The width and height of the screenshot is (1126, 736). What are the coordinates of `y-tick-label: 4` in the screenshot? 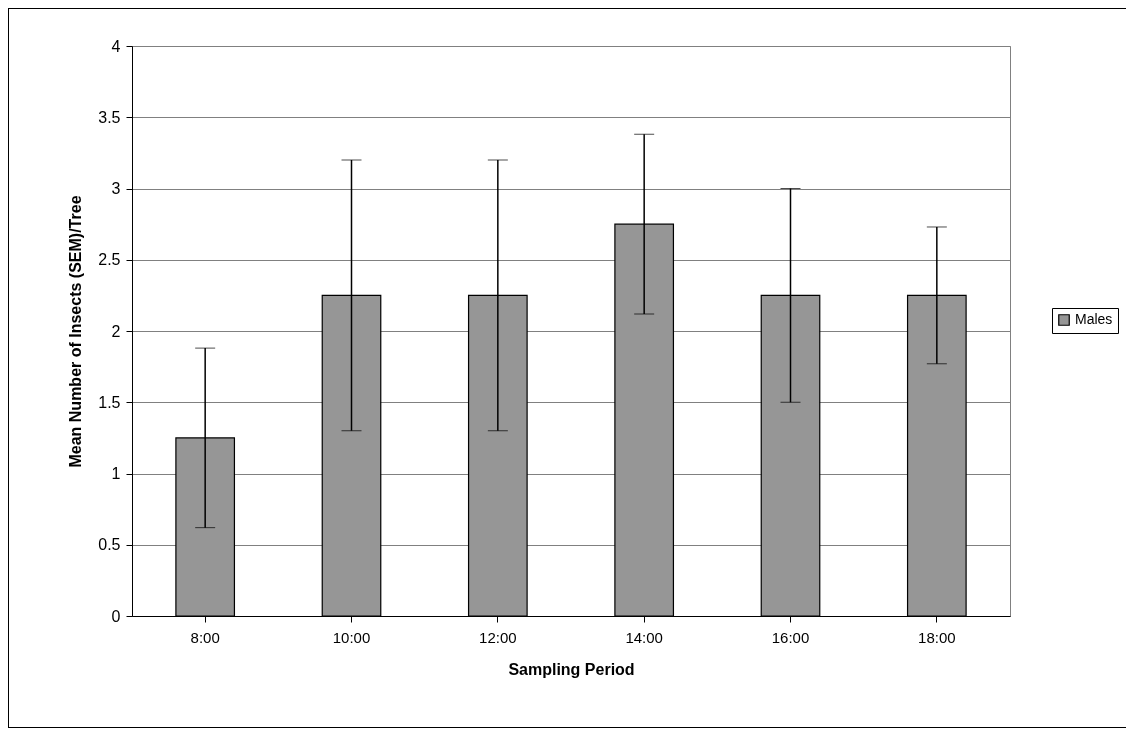 It's located at (116, 46).